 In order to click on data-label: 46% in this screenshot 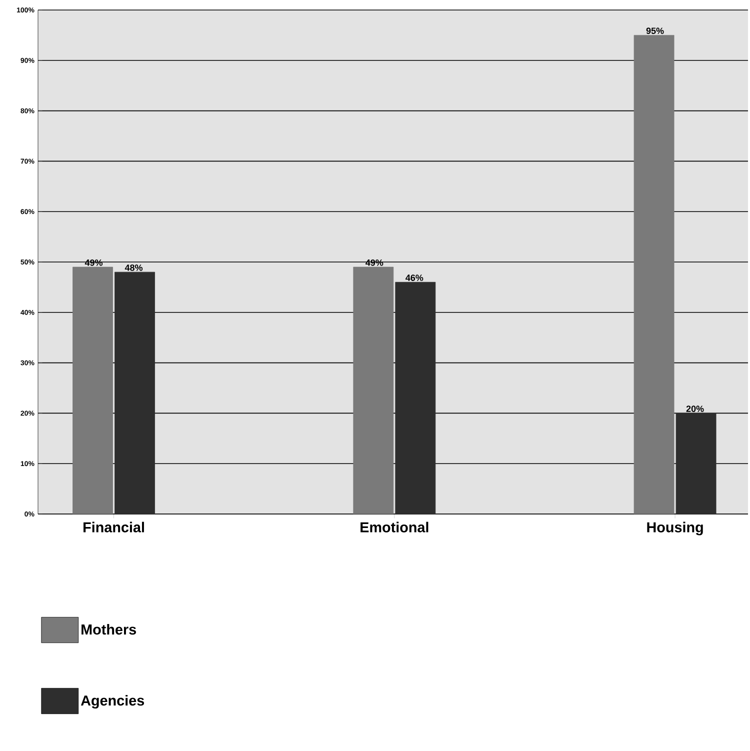, I will do `click(415, 277)`.